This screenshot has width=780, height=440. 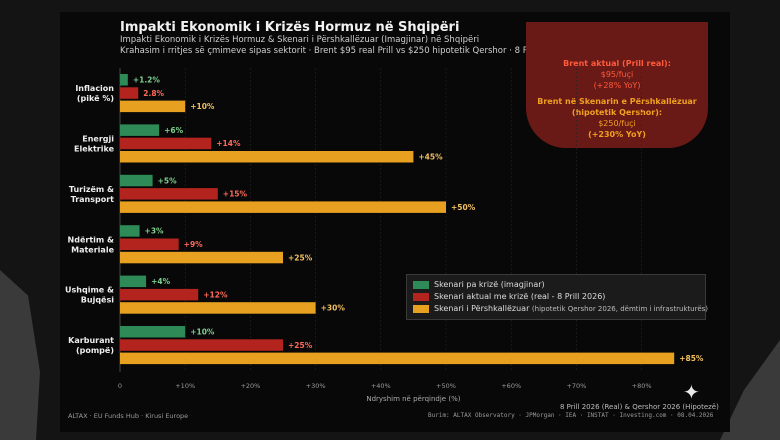 I want to click on bar-series1-cat2, so click(x=169, y=194).